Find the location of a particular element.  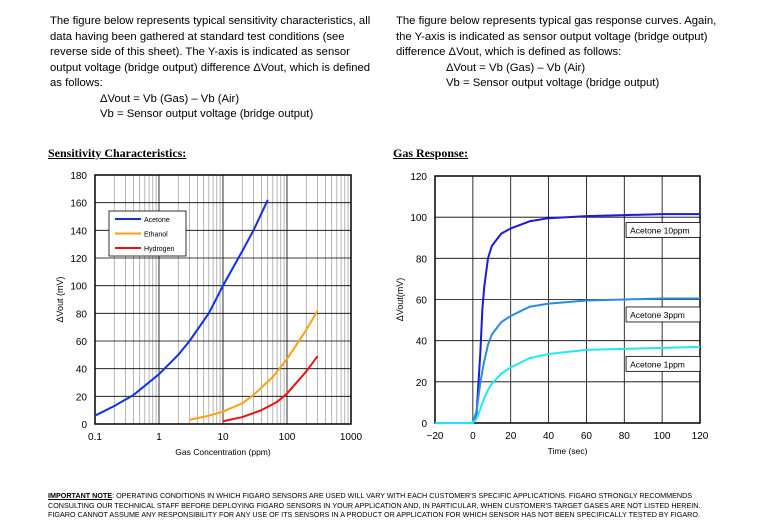

legend-label: Hydrogen is located at coordinates (159, 249).